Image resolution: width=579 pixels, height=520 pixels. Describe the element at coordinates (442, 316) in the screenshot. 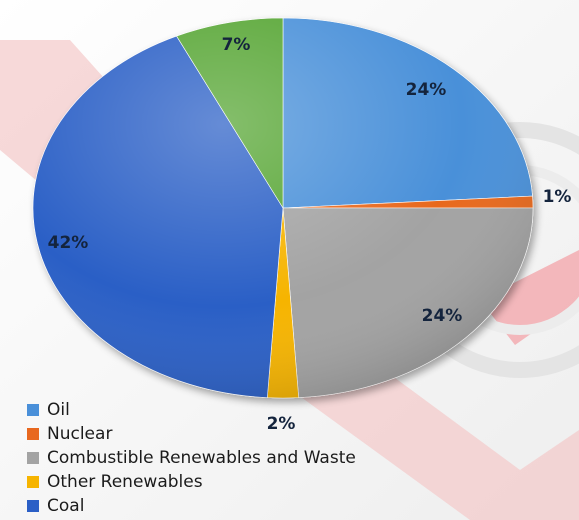

I see `data-label-combustible-renewables-and-waste: 24%` at that location.